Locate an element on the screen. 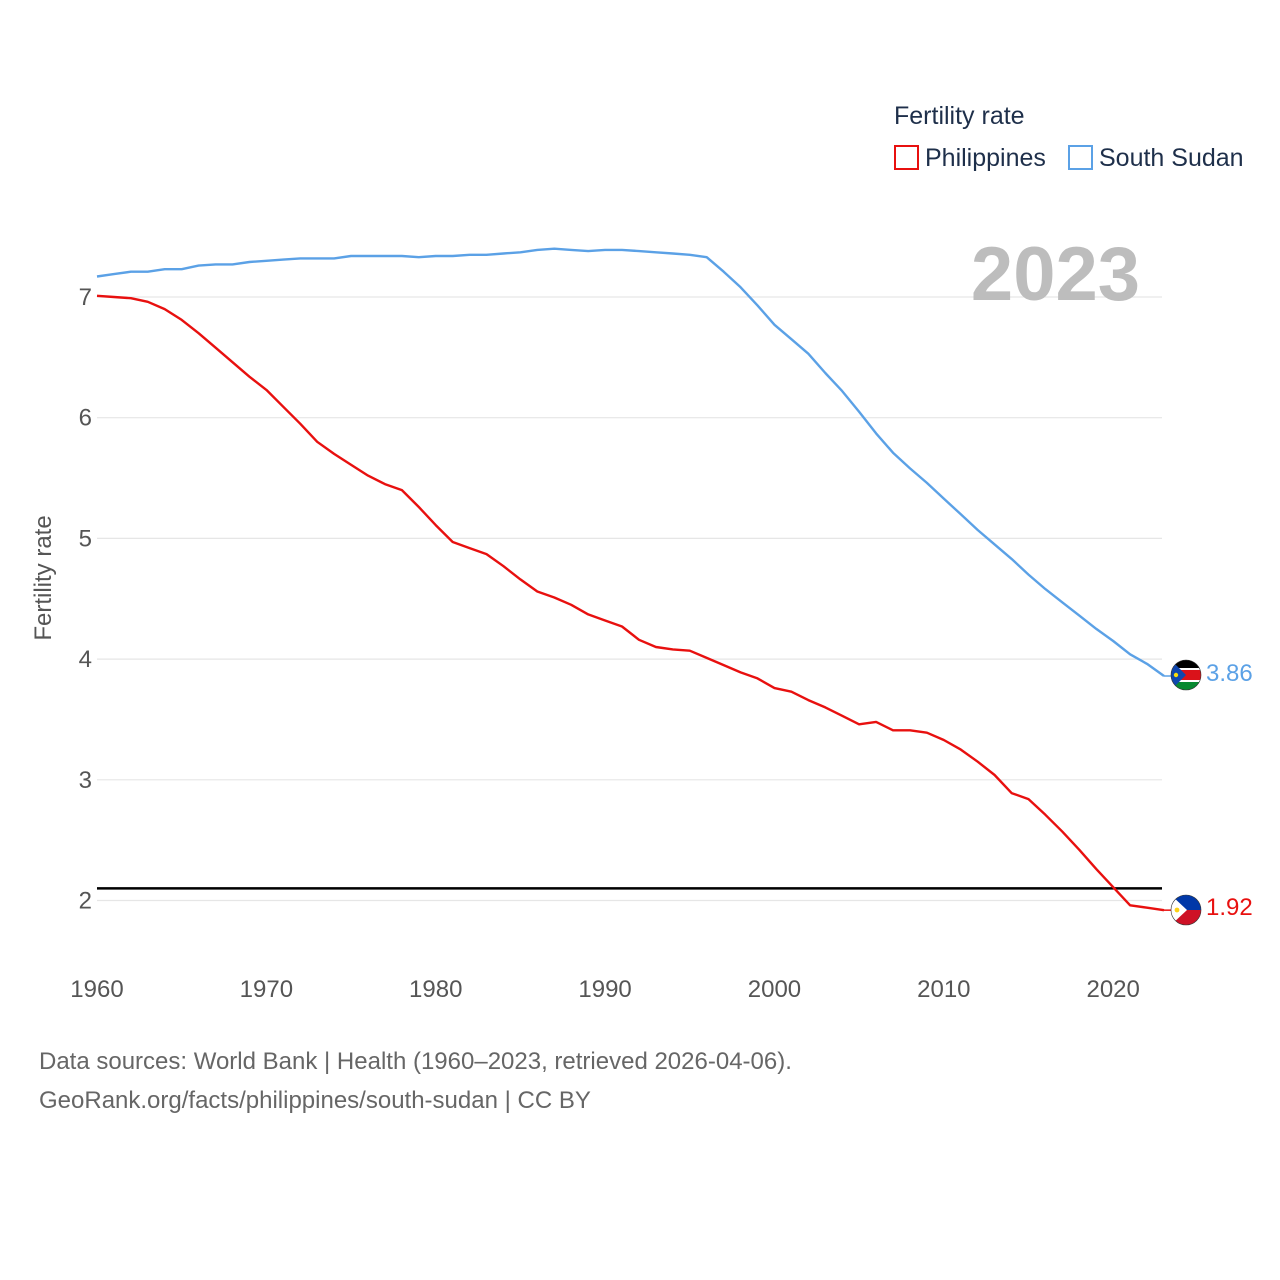  y-tick-label-7: 7 is located at coordinates (85, 297).